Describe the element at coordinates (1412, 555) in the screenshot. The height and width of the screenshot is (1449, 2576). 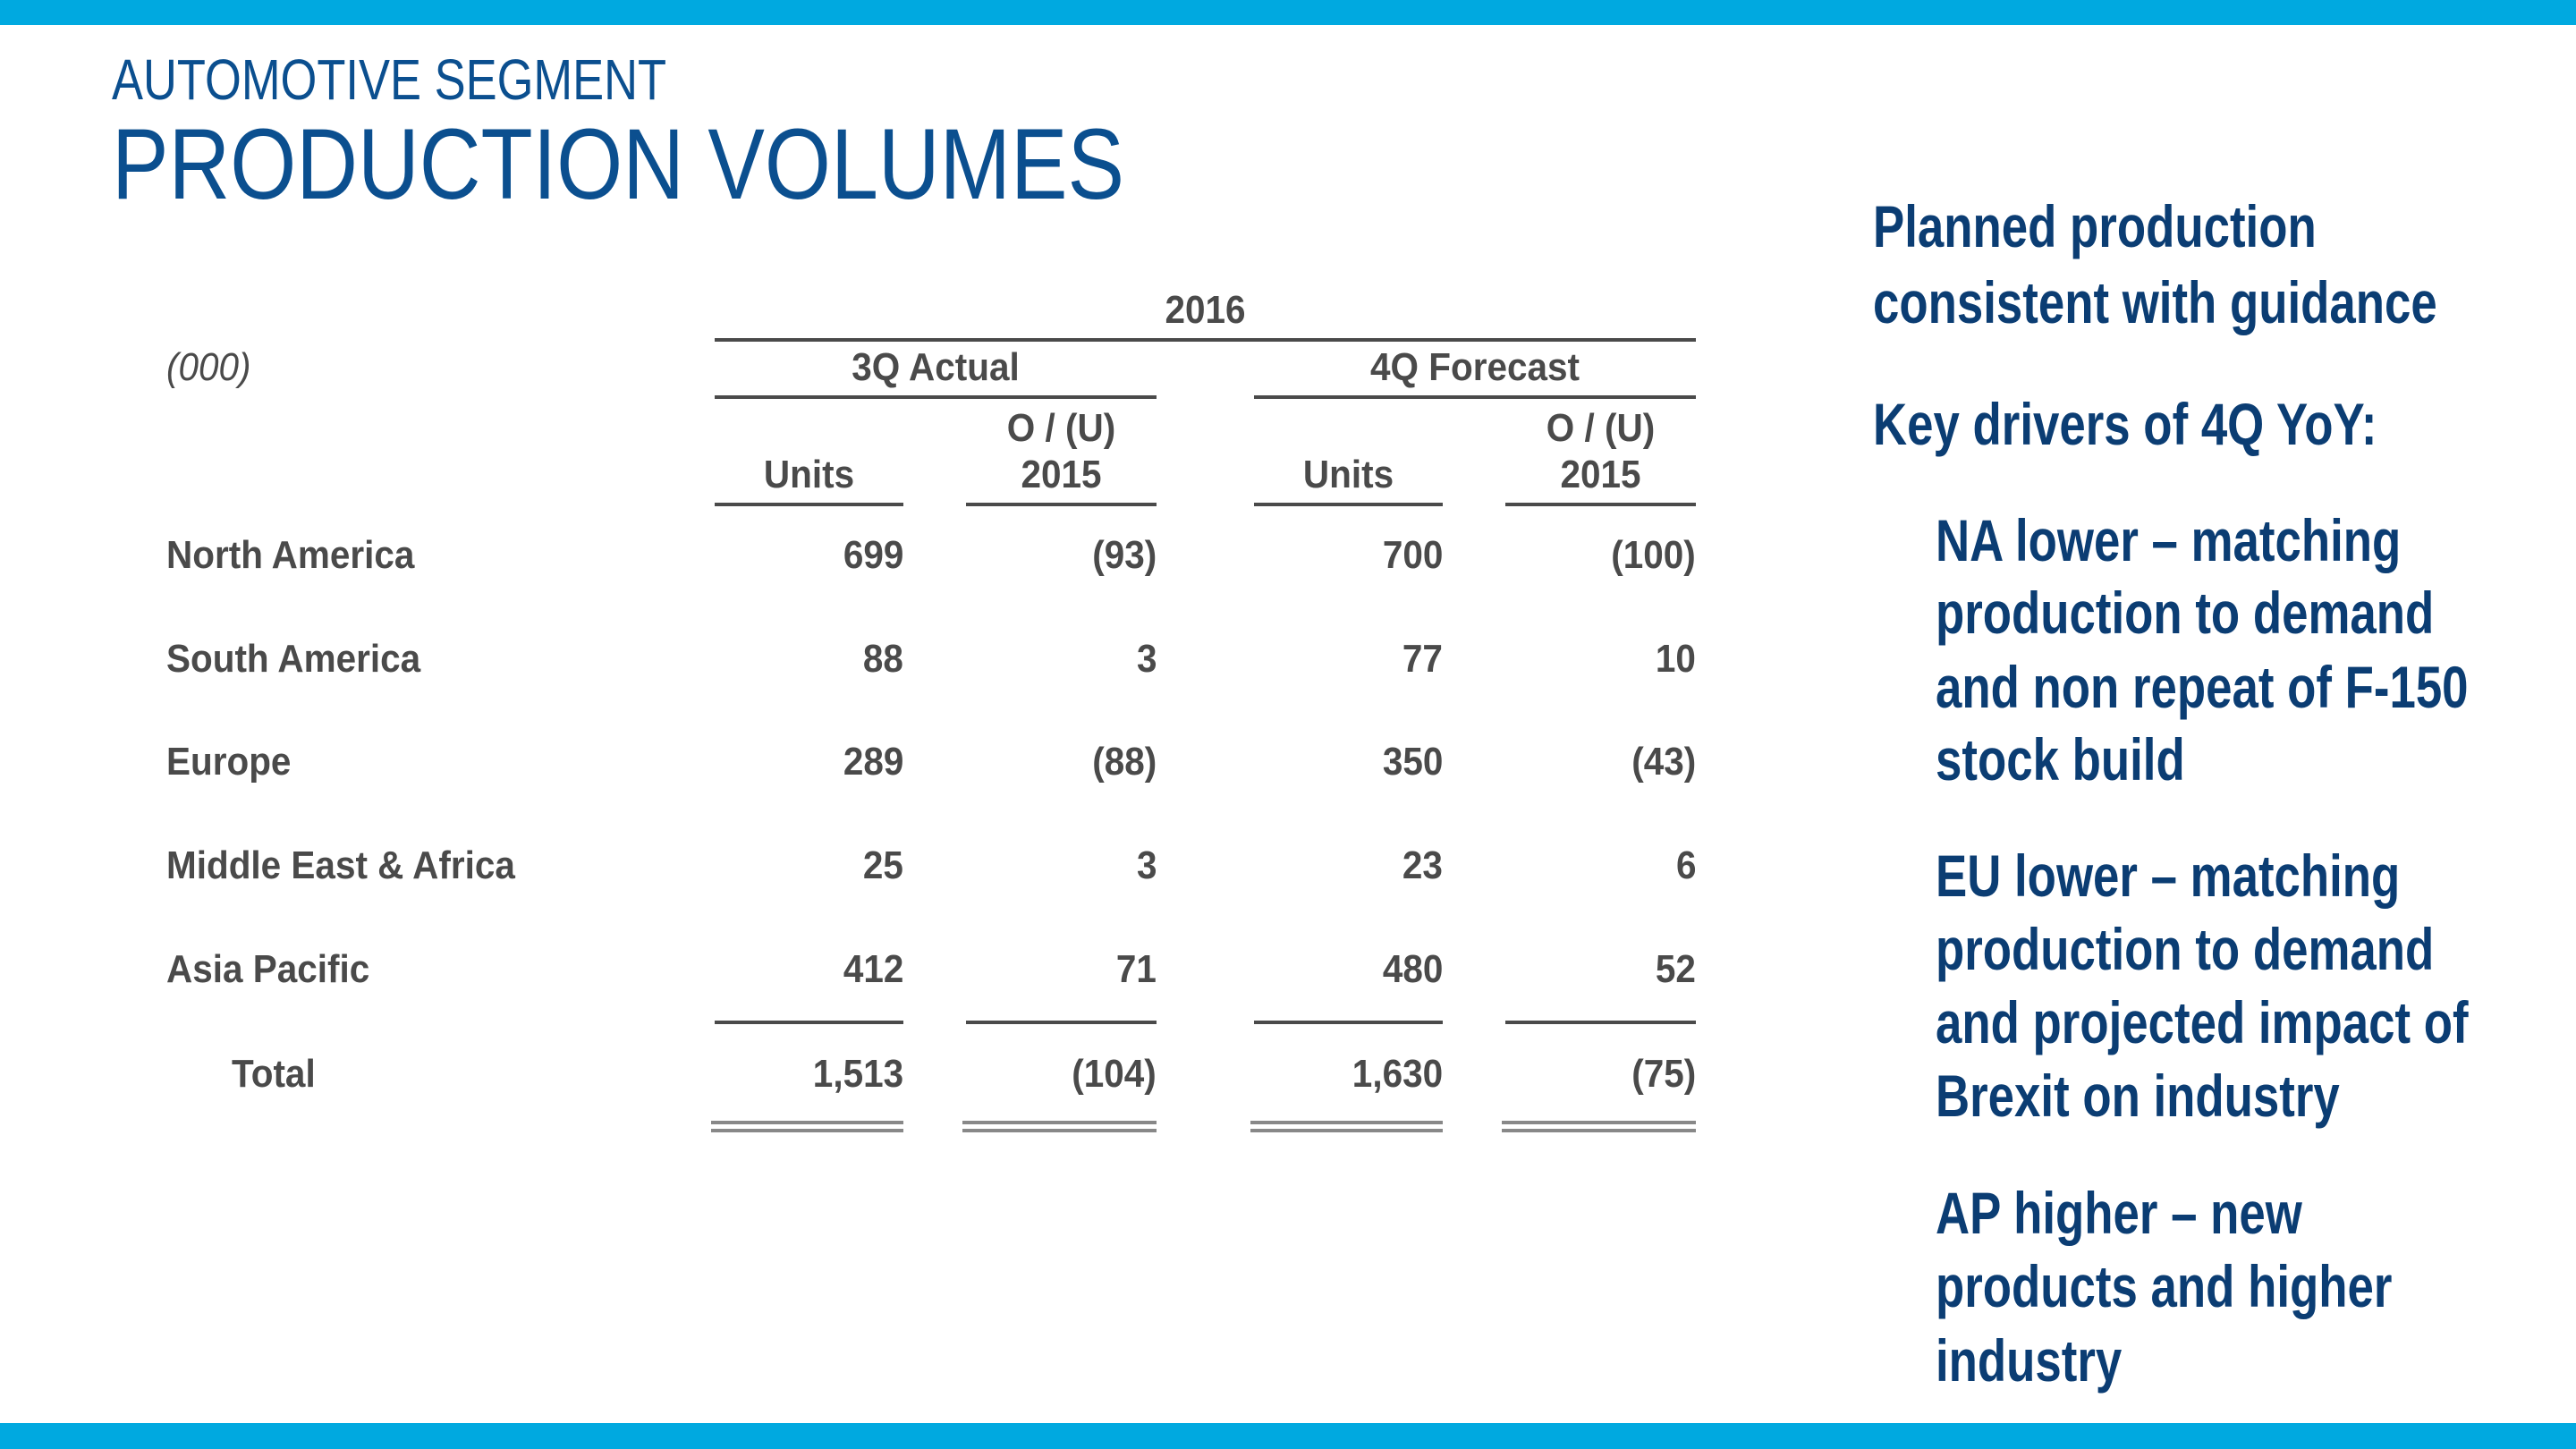
I see `cell-value: 700` at that location.